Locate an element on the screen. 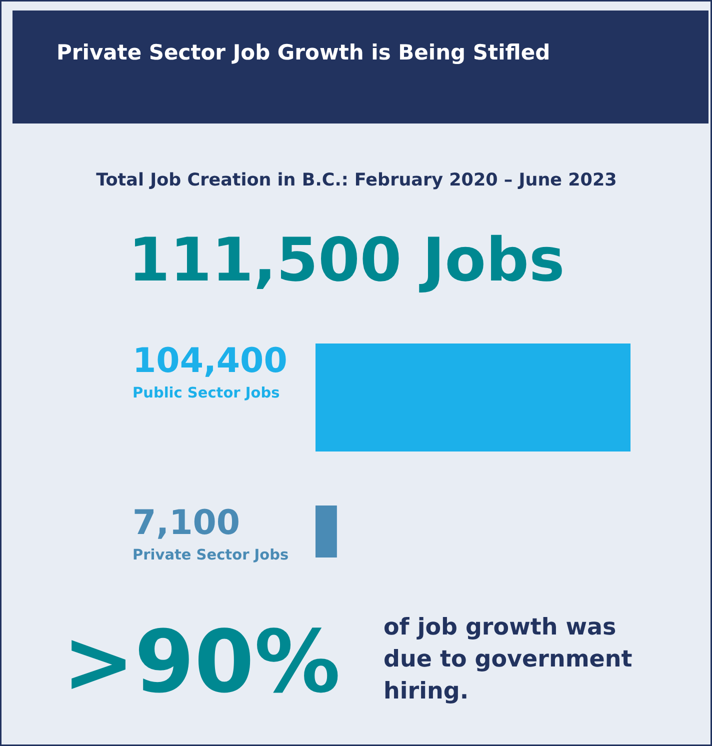 This screenshot has width=712, height=746. chart-subtitle: Total Job Creation in B.C.: February 2020 – June 2023 is located at coordinates (356, 180).